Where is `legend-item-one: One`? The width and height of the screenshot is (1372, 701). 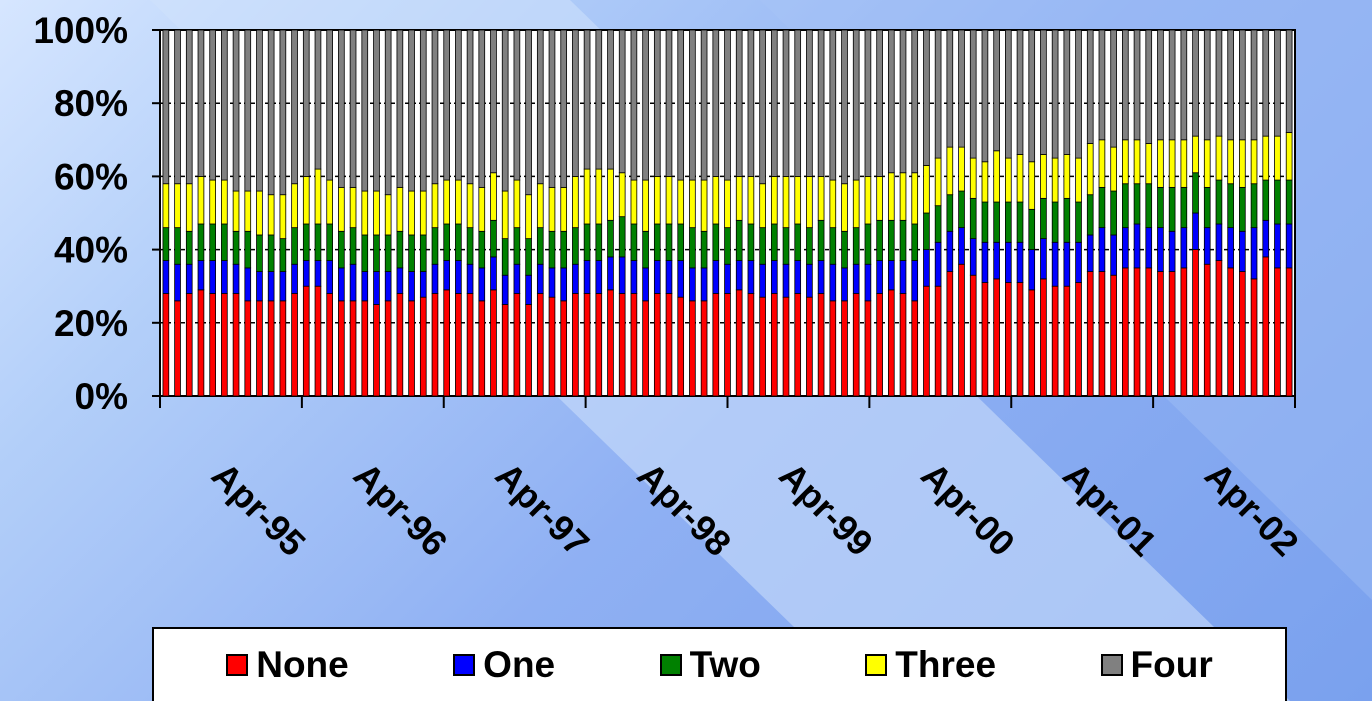
legend-item-one: One is located at coordinates (504, 665).